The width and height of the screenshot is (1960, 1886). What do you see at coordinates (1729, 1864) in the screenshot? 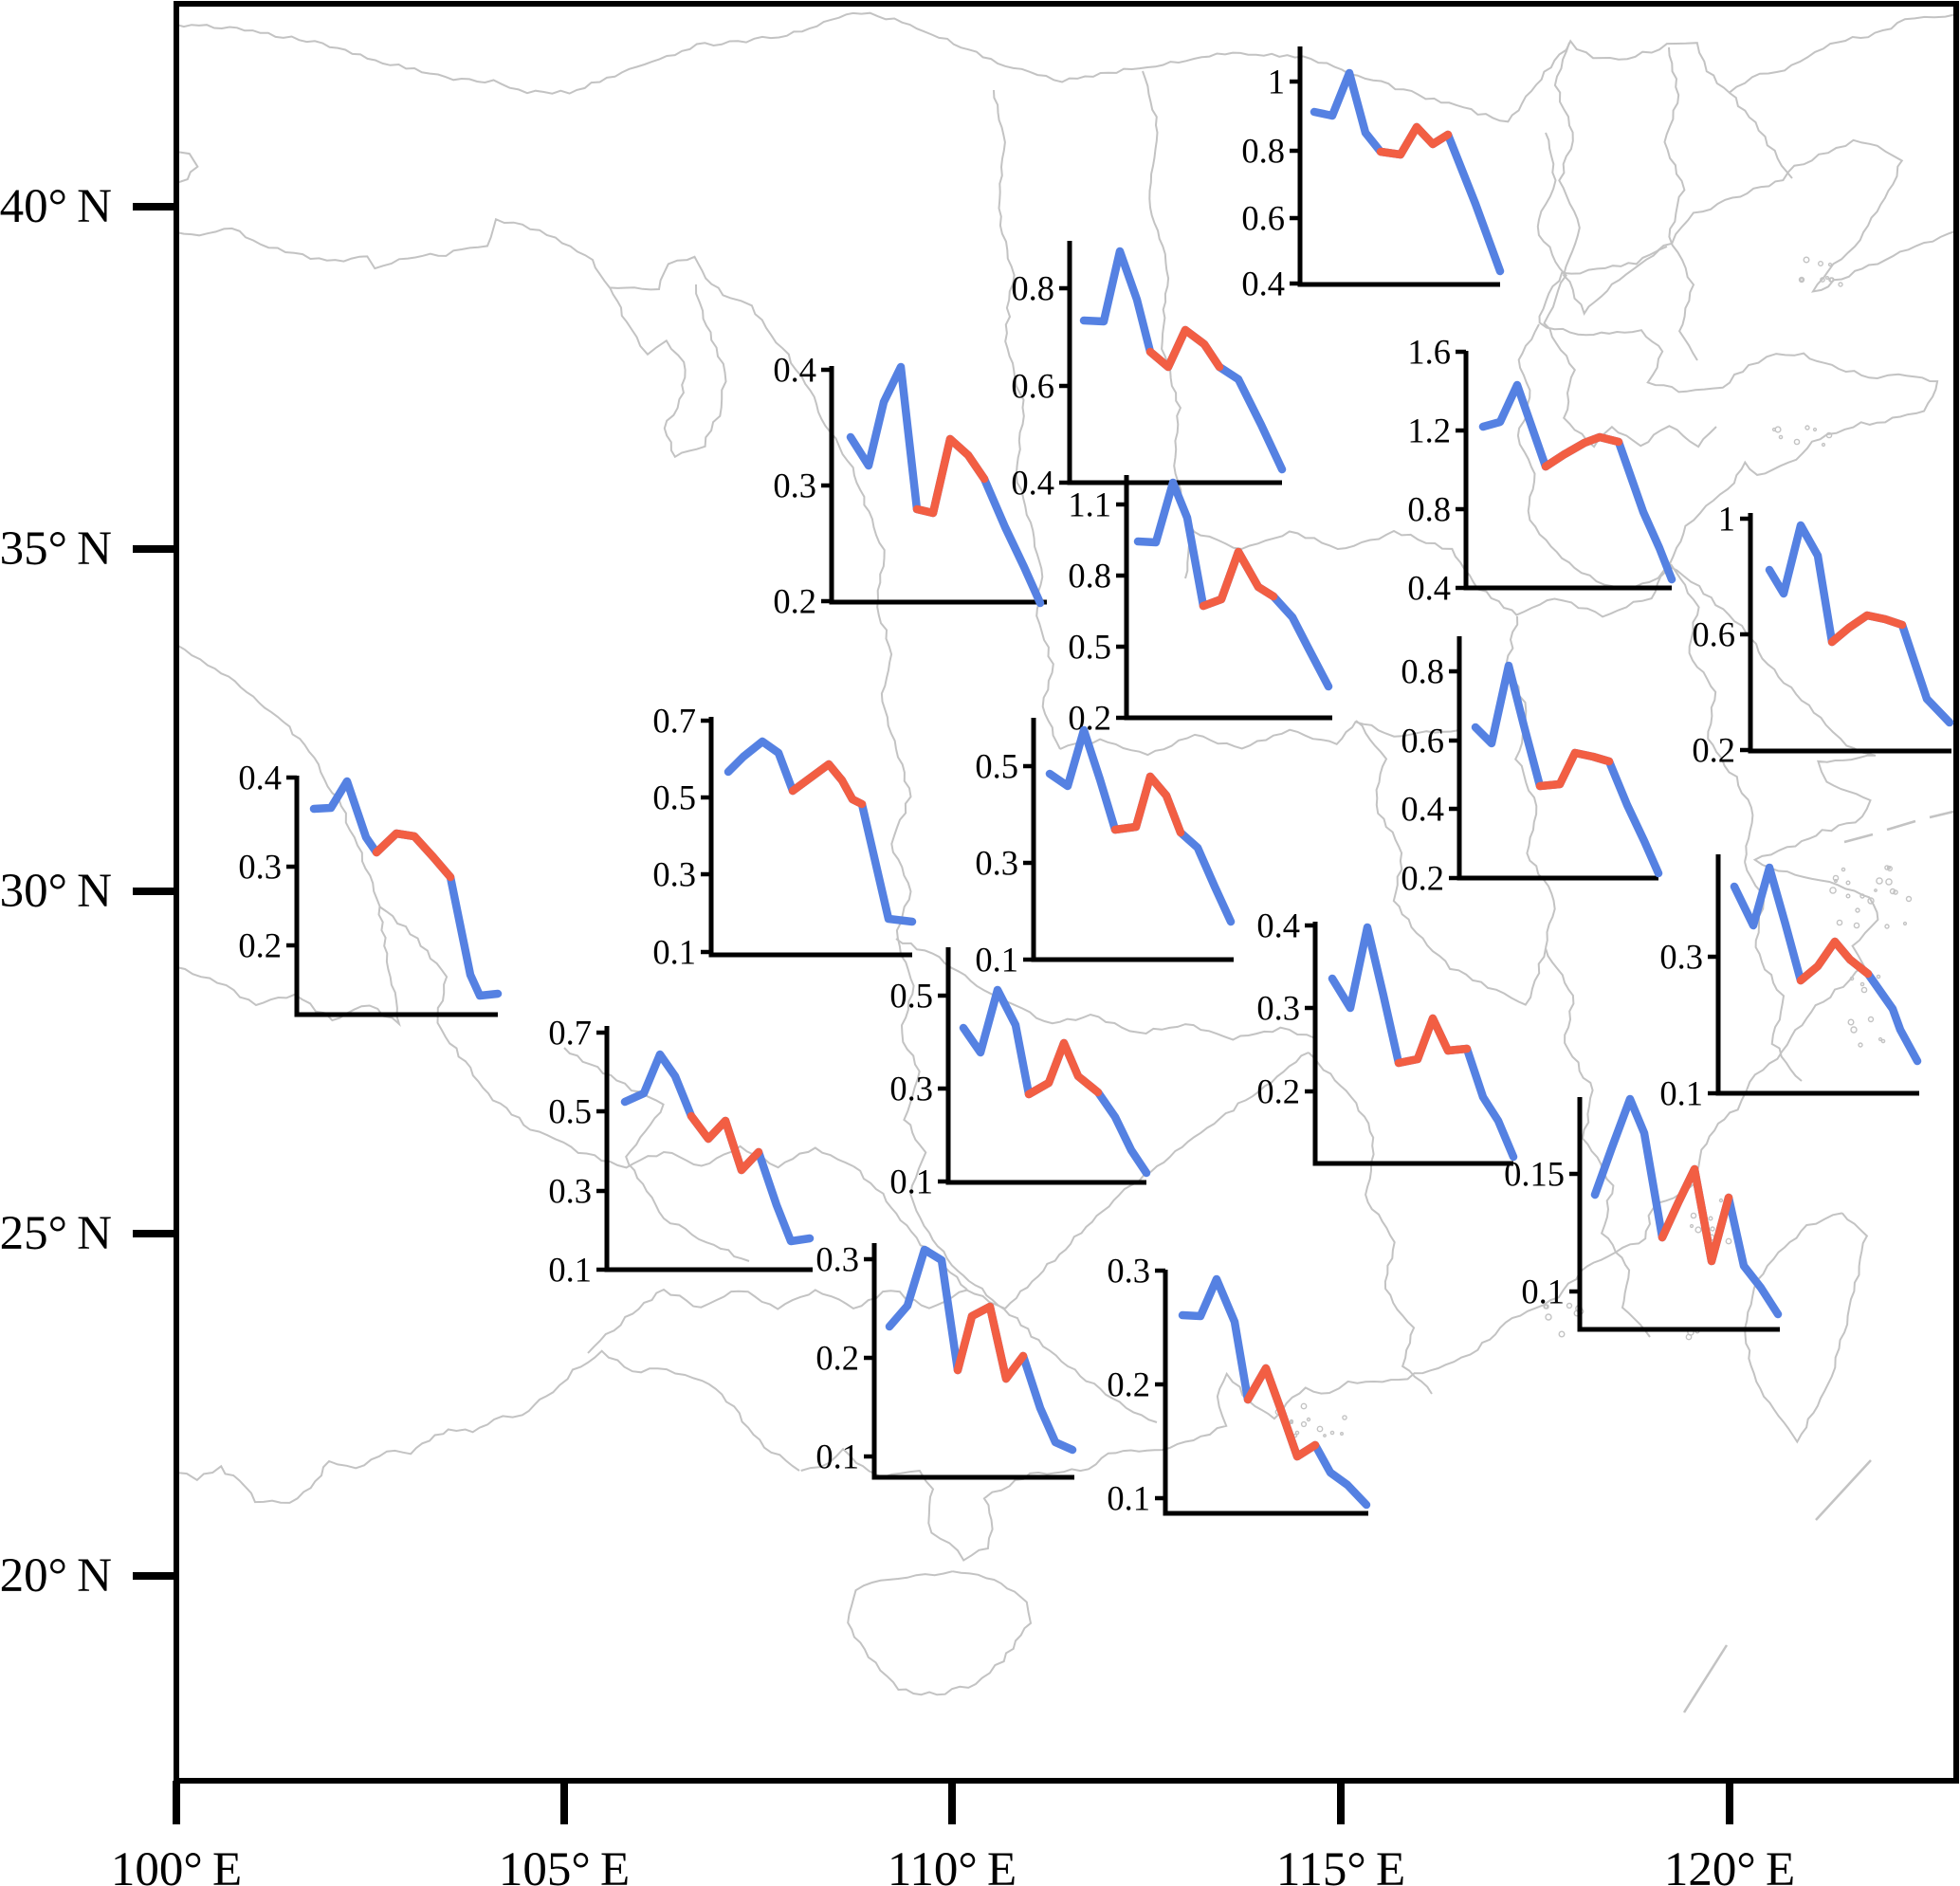
I see `svg-text: 120° E` at bounding box center [1729, 1864].